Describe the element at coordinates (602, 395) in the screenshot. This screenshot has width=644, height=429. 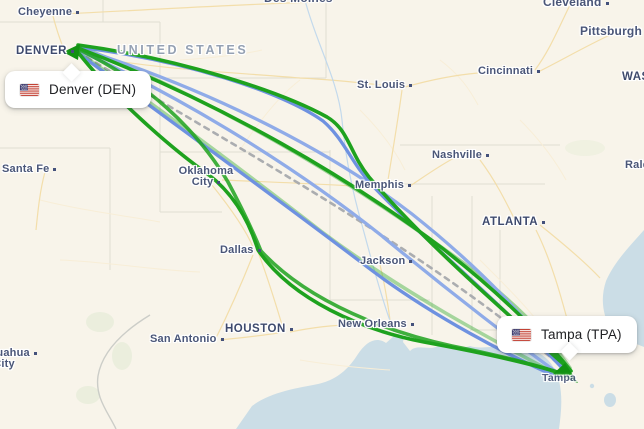
I see `water-florida-lakes` at that location.